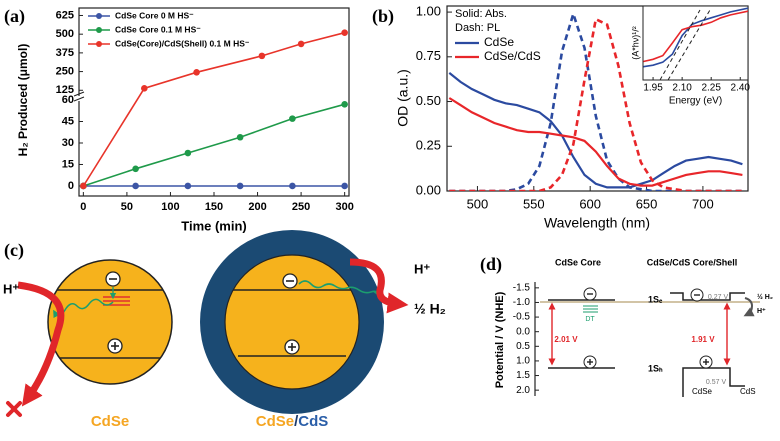 Image resolution: width=780 pixels, height=441 pixels. Describe the element at coordinates (65, 90) in the screenshot. I see `y-tick-label: 125` at that location.